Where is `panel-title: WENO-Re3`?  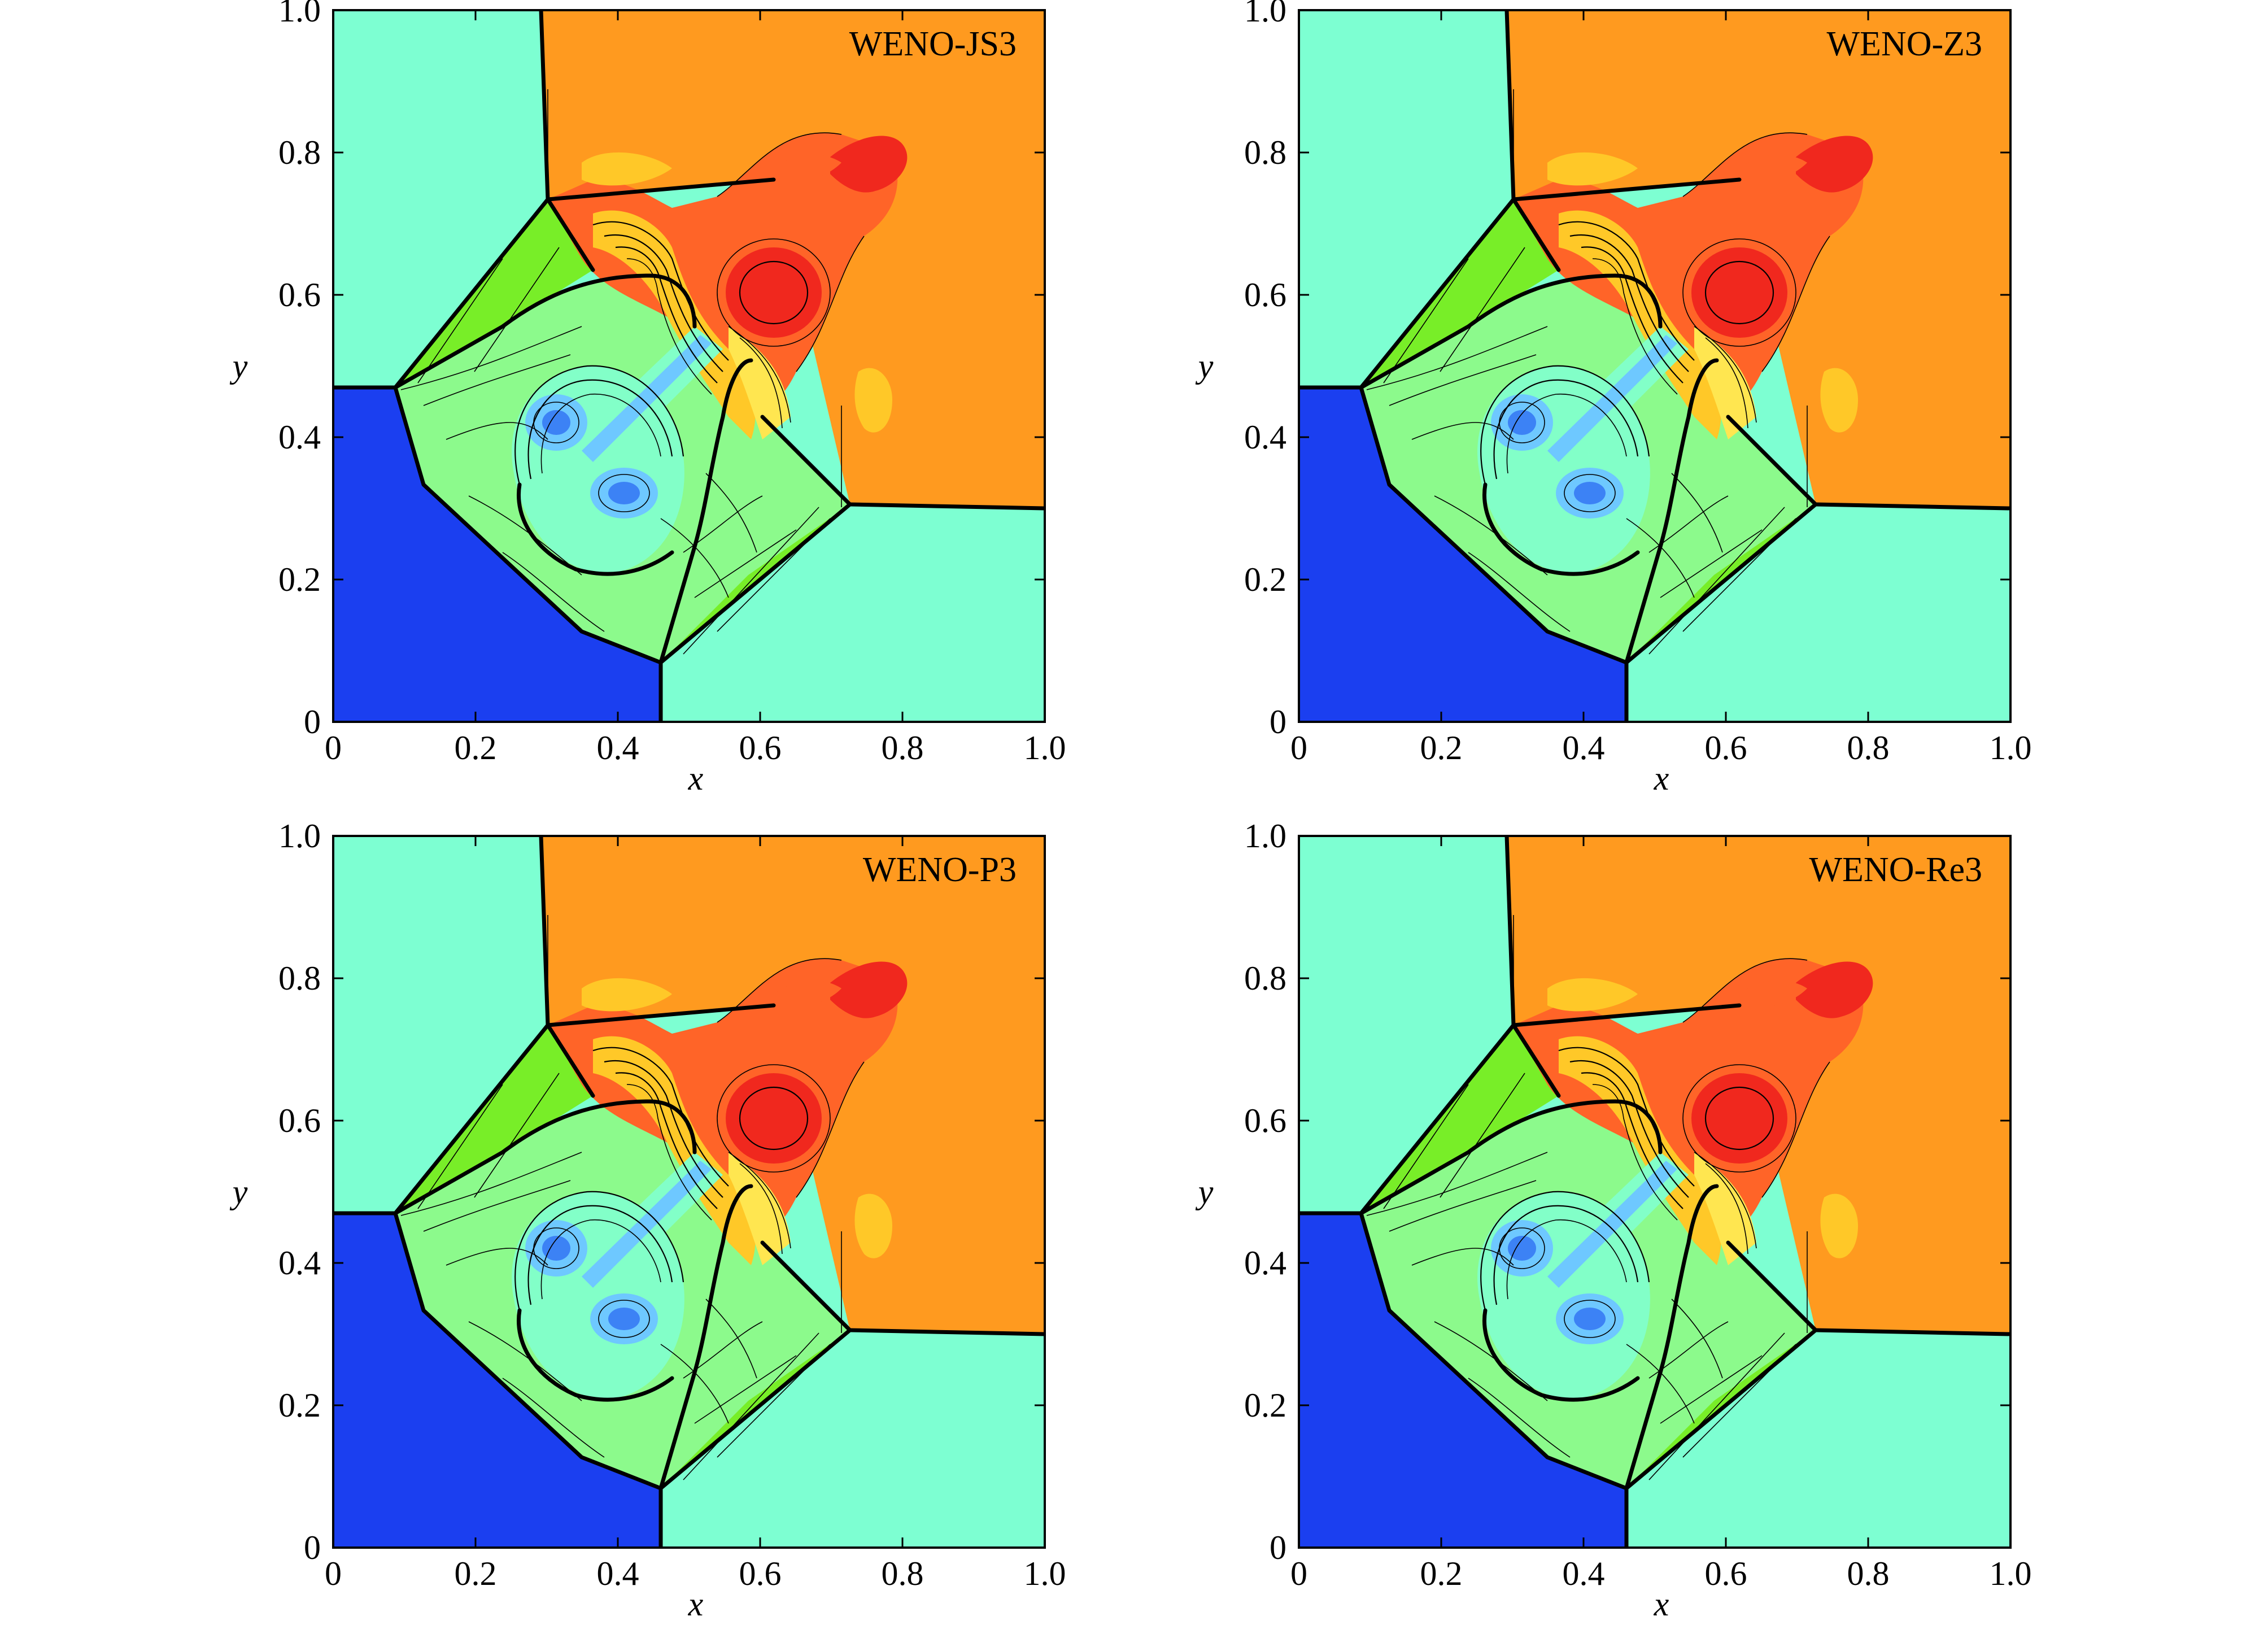 panel-title: WENO-Re3 is located at coordinates (1895, 870).